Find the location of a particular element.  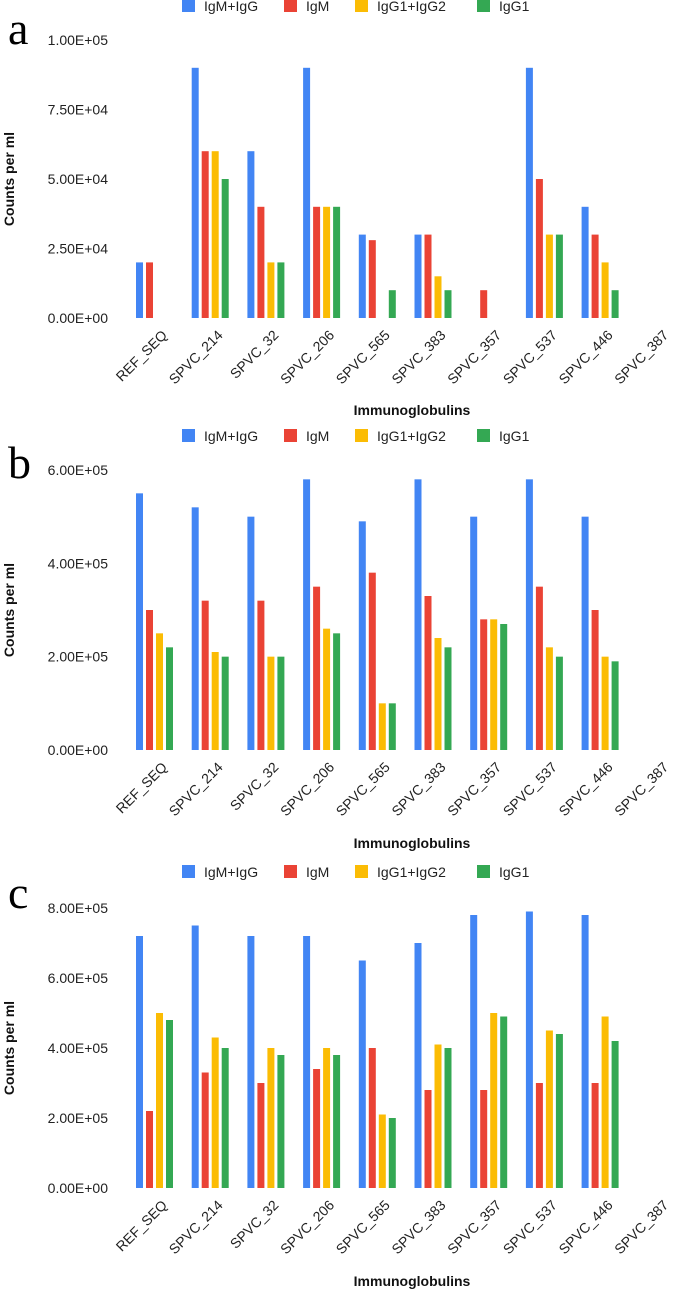

legend-label-igg1: IgG1 is located at coordinates (514, 7).